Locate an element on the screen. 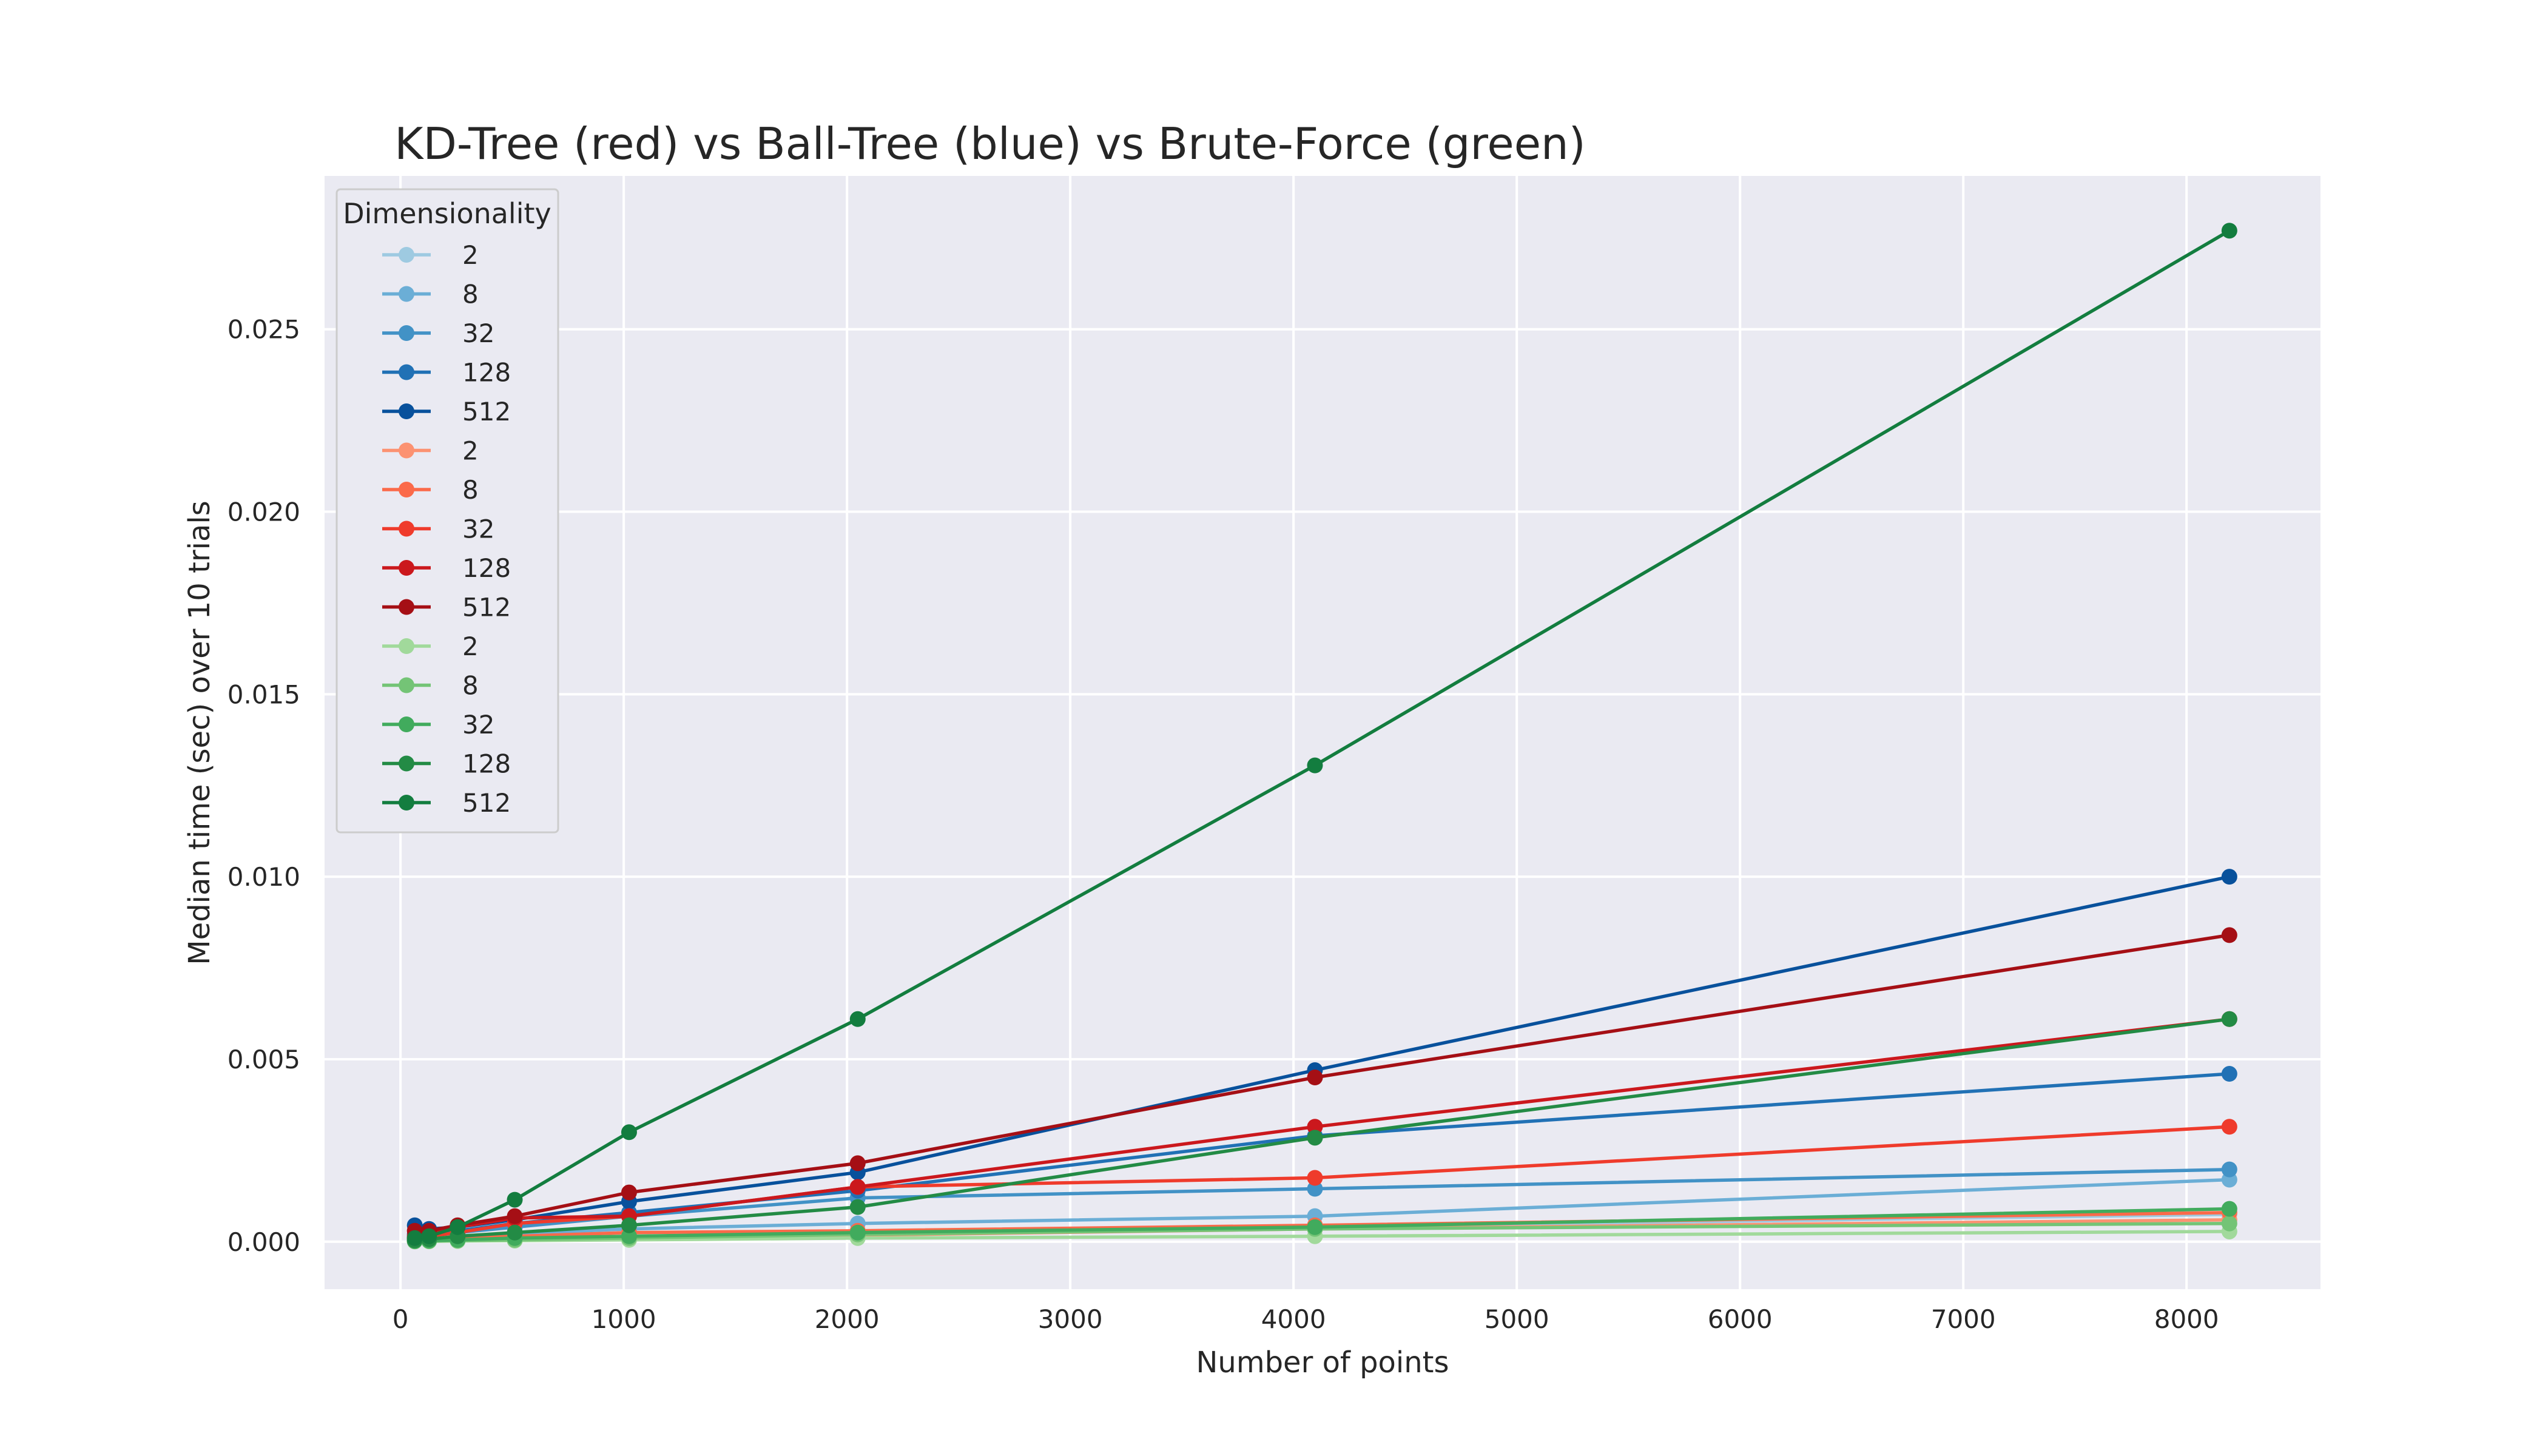 The width and height of the screenshot is (2548, 1456). legend-item-3: 128 is located at coordinates (446, 373).